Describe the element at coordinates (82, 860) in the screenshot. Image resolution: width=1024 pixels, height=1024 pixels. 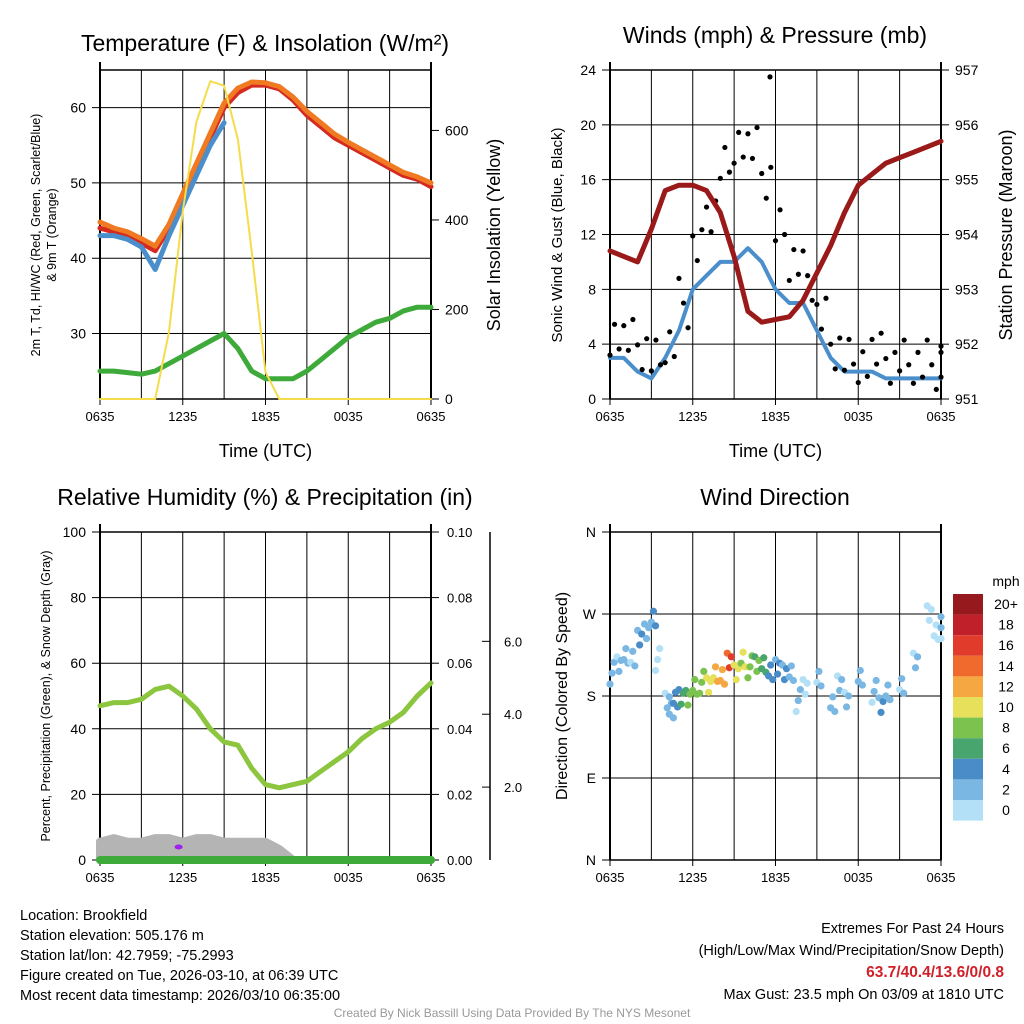
I see `y-tick-label: 0` at that location.